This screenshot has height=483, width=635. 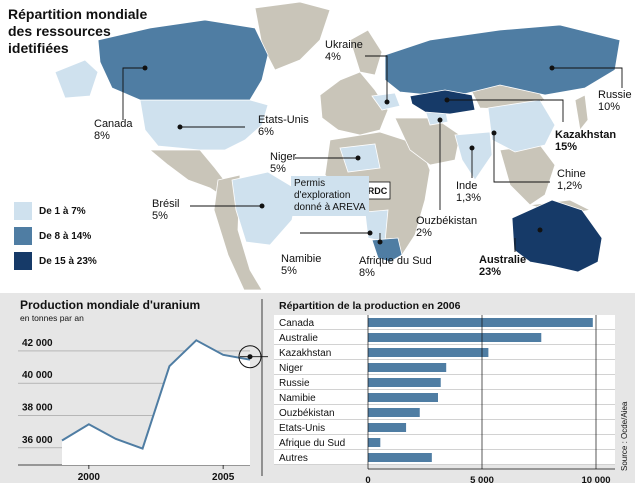 What do you see at coordinates (74, 211) in the screenshot?
I see `legend-item-1: De 1 à 7%` at bounding box center [74, 211].